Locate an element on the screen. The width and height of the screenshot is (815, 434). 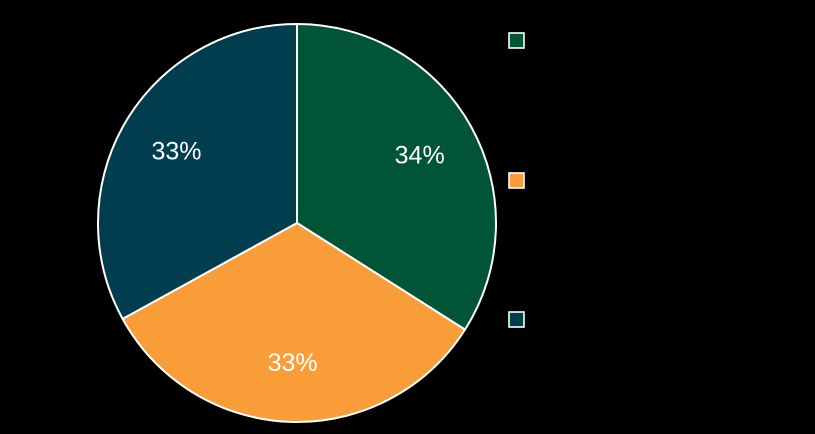
legend is located at coordinates (516, 180).